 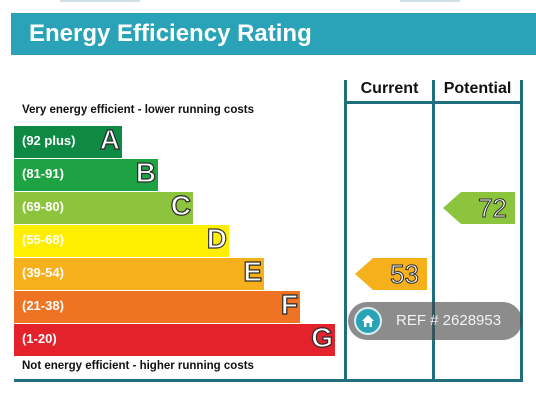 What do you see at coordinates (157, 305) in the screenshot?
I see `rating-band-f: (21-38) F` at bounding box center [157, 305].